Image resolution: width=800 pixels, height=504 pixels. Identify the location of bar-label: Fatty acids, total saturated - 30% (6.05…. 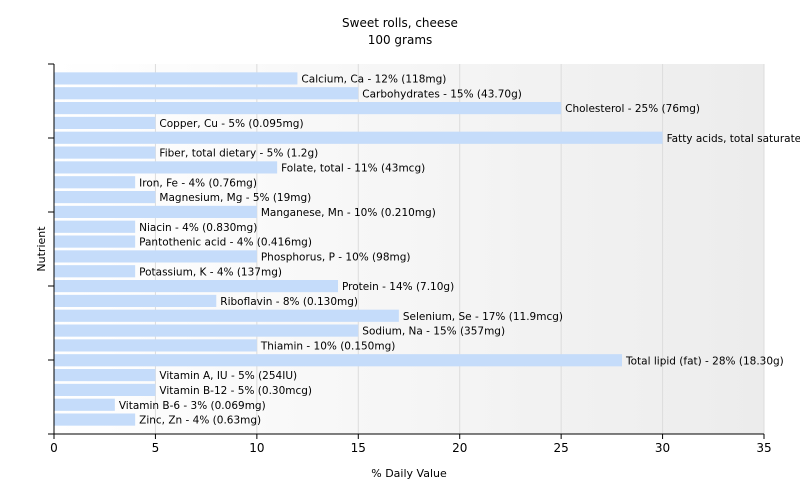
(733, 139).